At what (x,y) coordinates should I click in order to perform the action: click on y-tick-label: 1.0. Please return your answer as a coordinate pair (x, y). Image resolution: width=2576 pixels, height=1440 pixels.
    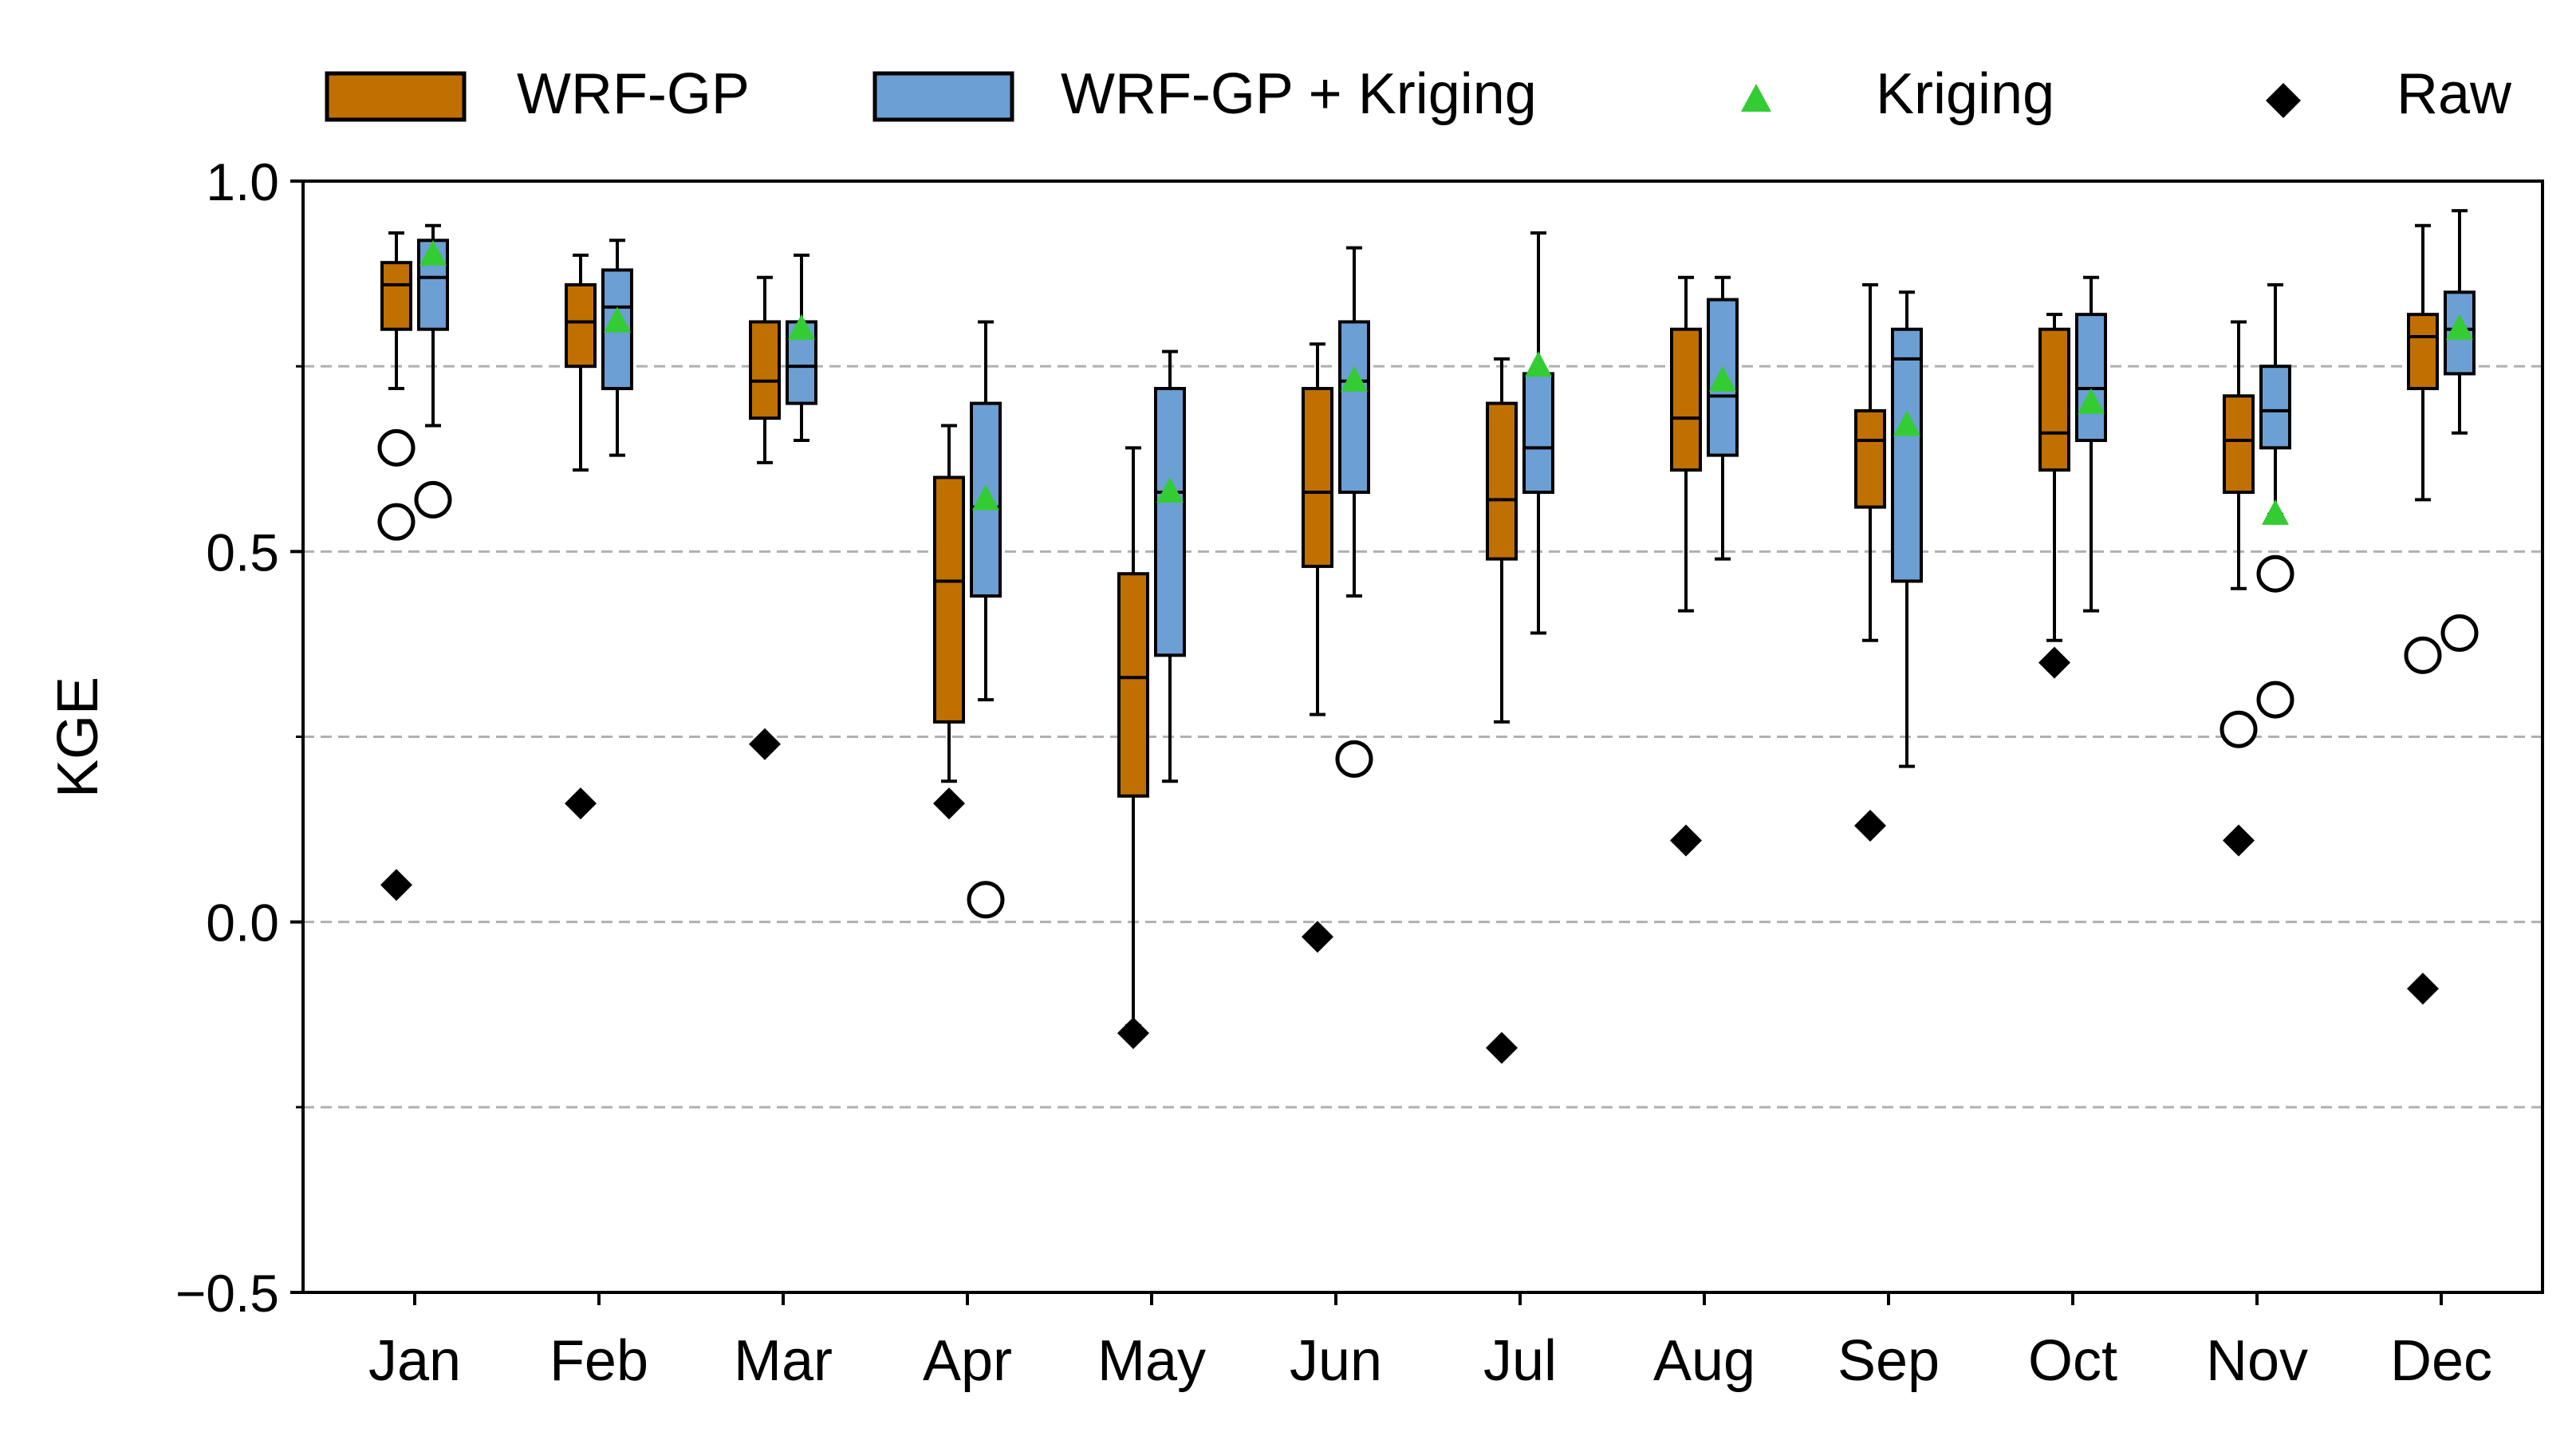
    Looking at the image, I should click on (242, 182).